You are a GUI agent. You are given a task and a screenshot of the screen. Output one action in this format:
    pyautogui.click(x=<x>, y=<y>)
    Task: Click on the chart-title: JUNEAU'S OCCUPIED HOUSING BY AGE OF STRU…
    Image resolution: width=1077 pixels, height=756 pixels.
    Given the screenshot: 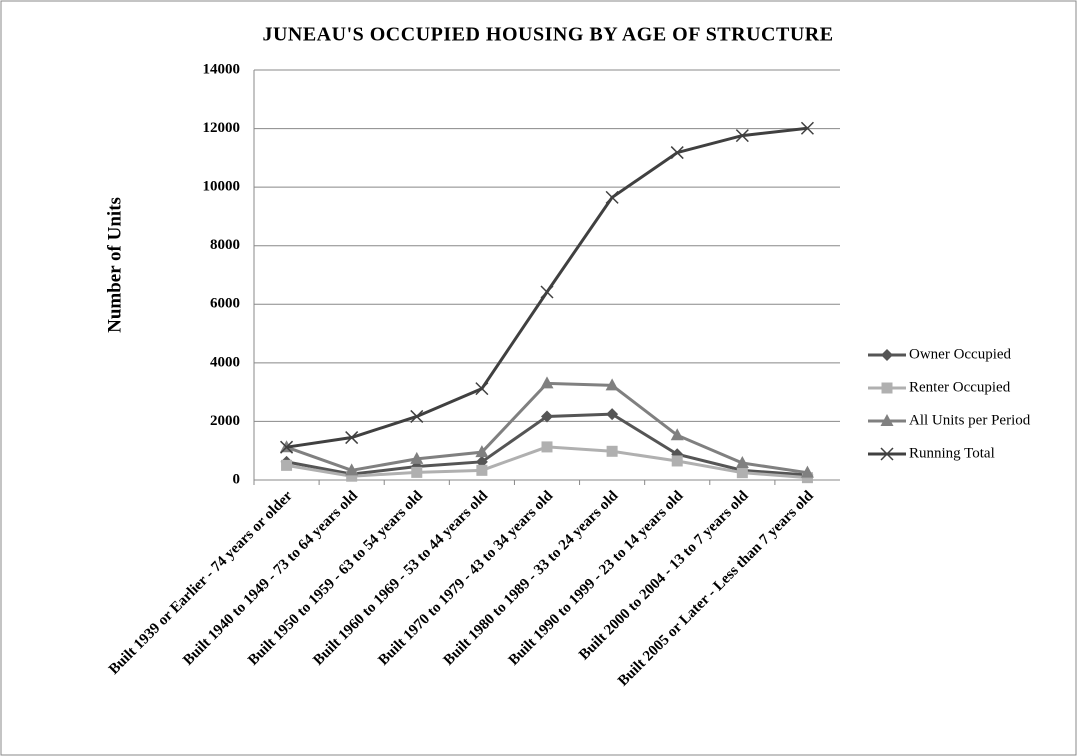 What is the action you would take?
    pyautogui.click(x=547, y=35)
    